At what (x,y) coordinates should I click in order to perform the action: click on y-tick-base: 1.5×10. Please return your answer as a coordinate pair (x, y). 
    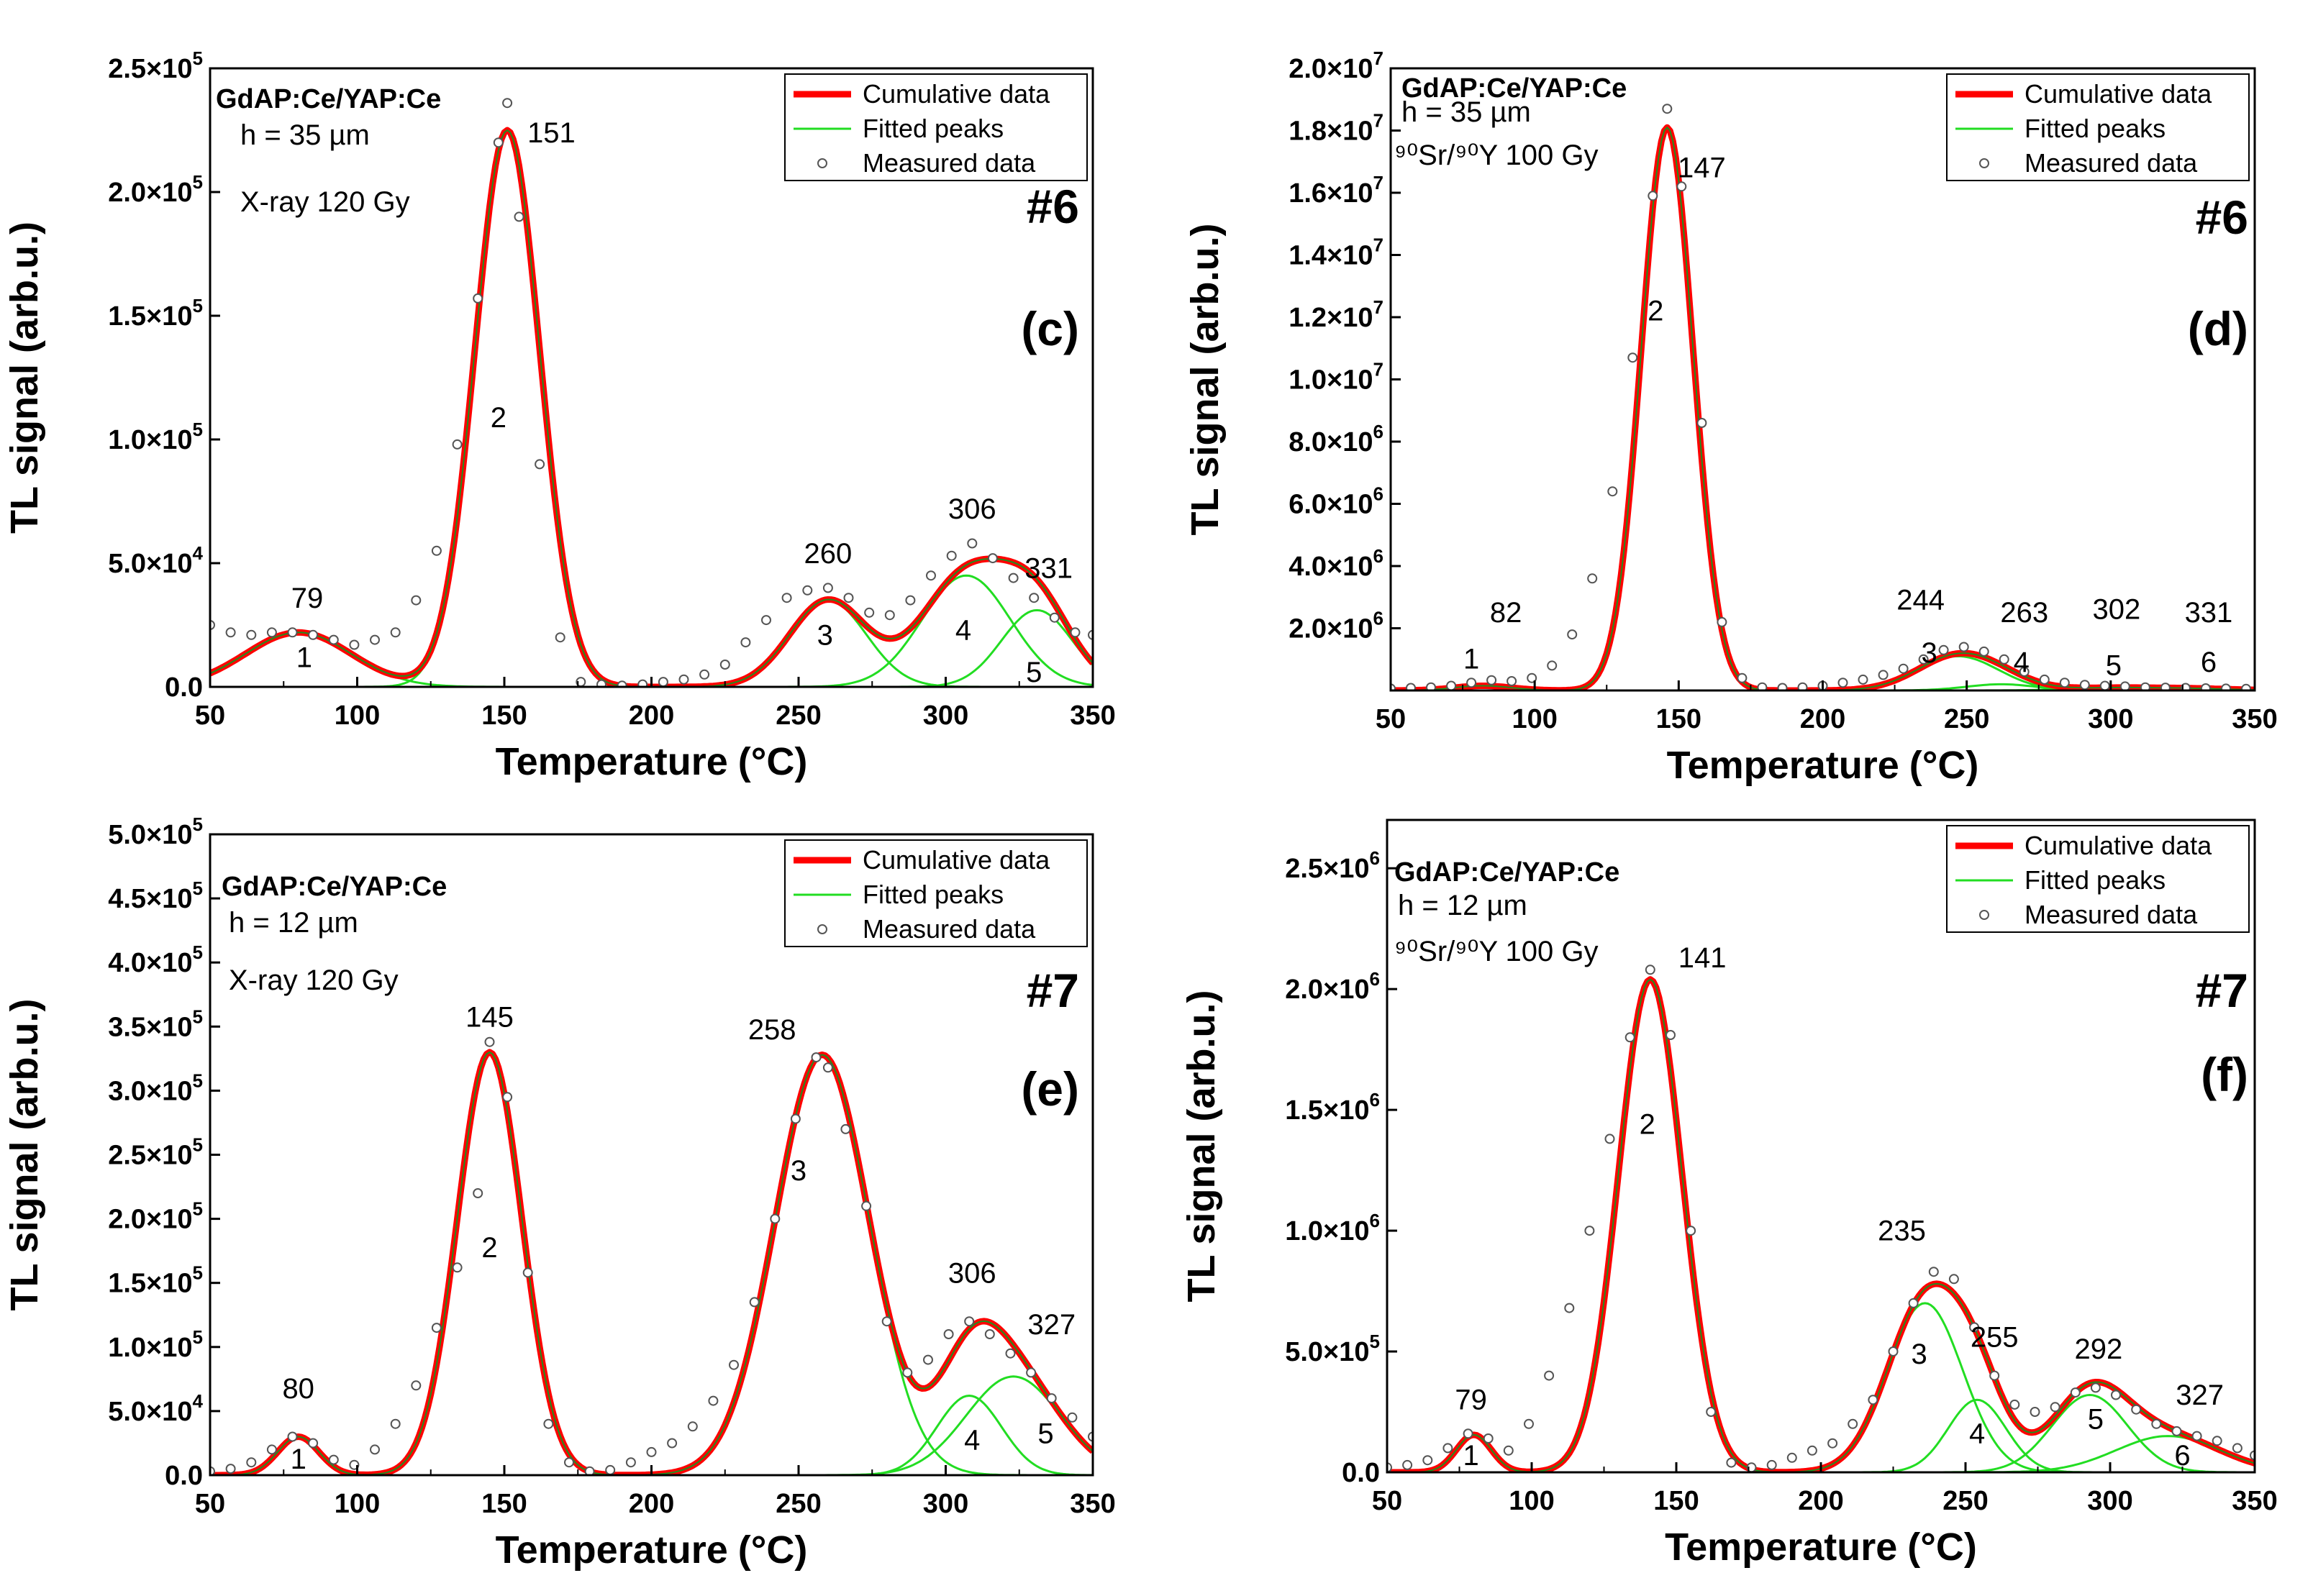
    Looking at the image, I should click on (150, 316).